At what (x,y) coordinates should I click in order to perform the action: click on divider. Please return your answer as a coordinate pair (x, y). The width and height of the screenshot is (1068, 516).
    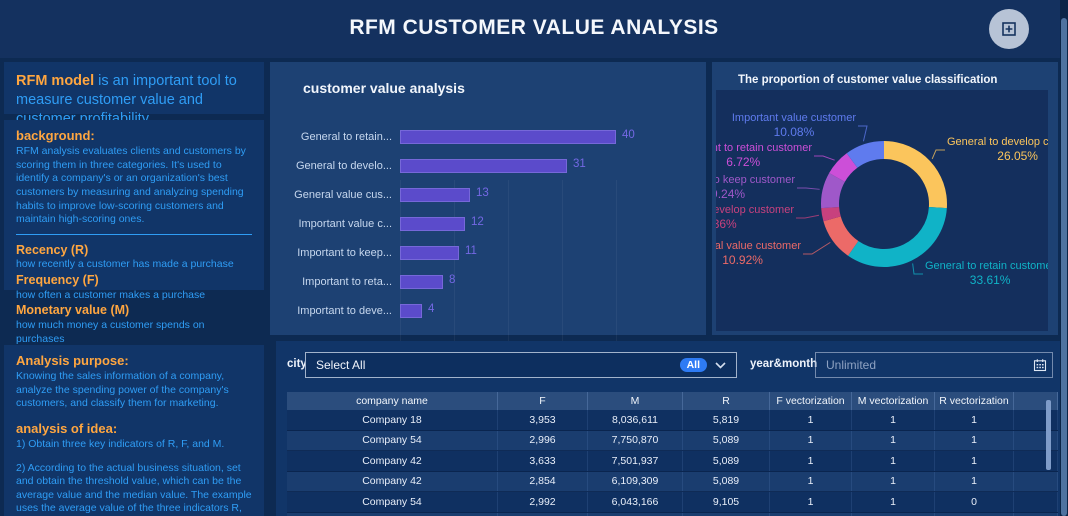
    Looking at the image, I should click on (134, 234).